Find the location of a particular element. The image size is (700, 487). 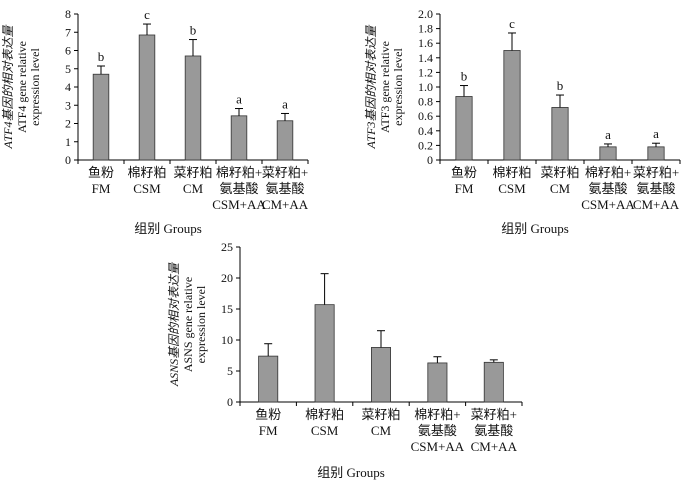

y-tick-label: 20 is located at coordinates (227, 278).